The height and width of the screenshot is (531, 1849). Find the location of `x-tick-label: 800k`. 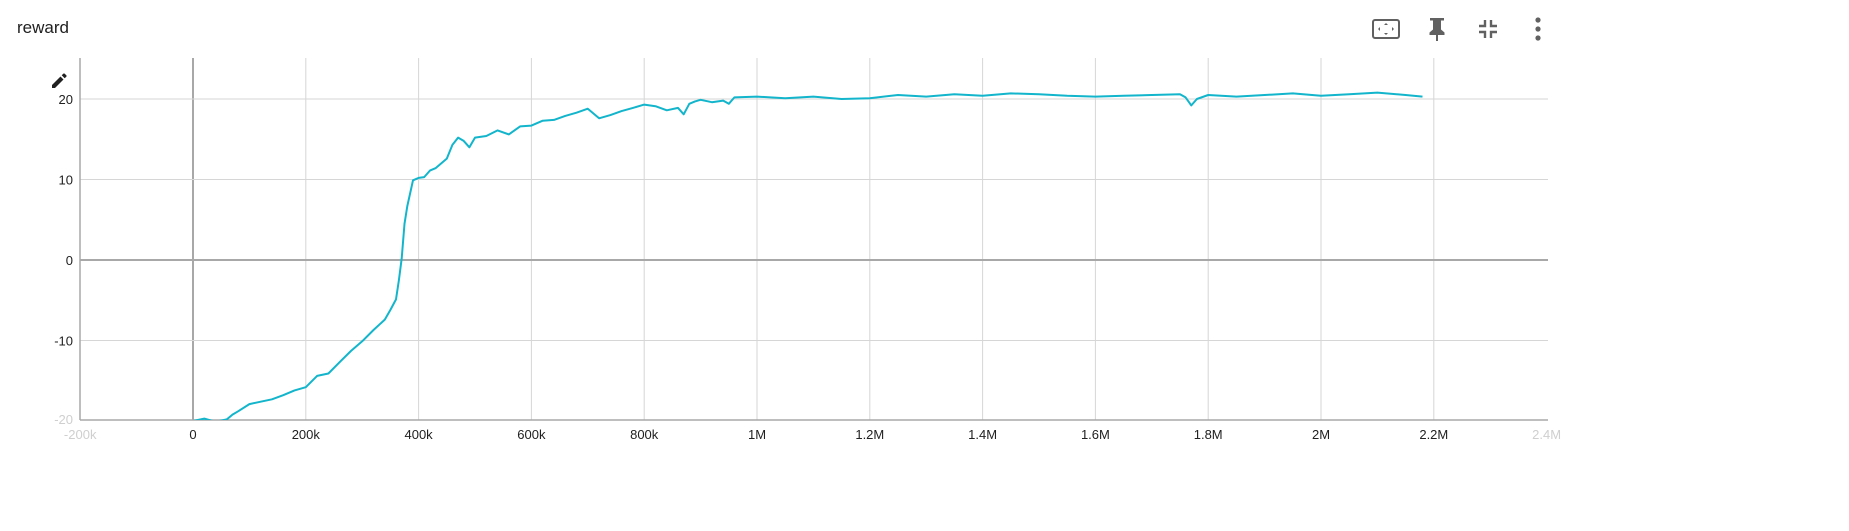

x-tick-label: 800k is located at coordinates (644, 434).